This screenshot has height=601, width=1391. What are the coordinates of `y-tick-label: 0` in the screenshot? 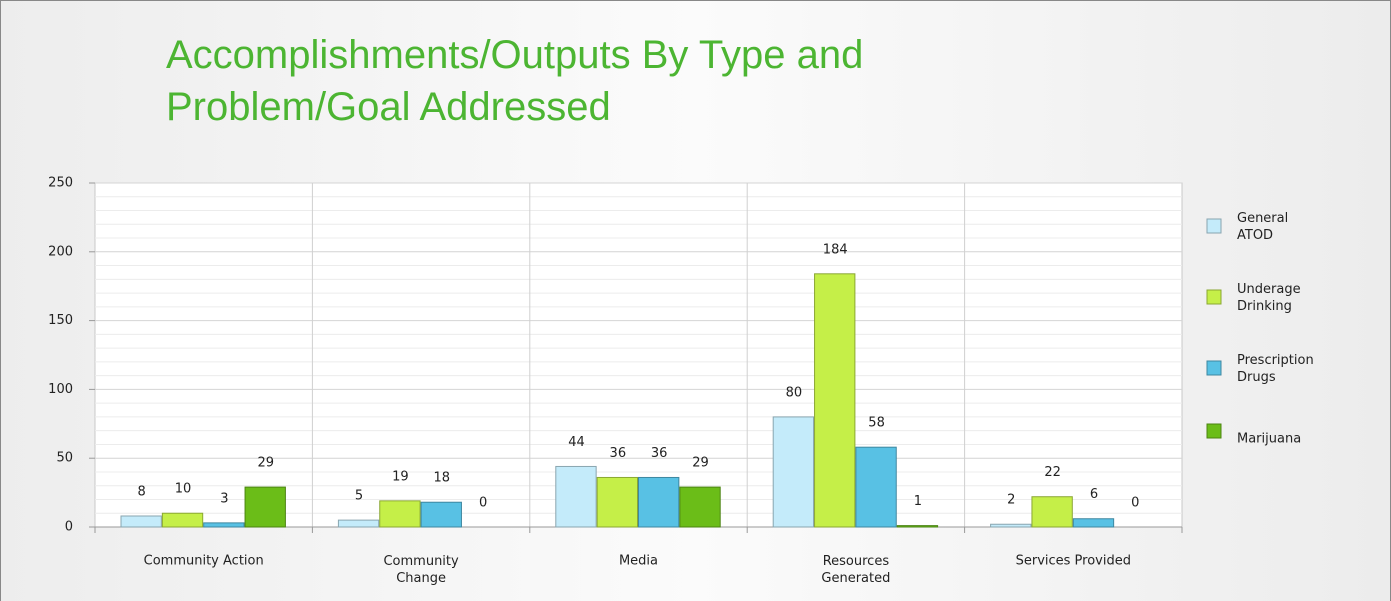 It's located at (69, 527).